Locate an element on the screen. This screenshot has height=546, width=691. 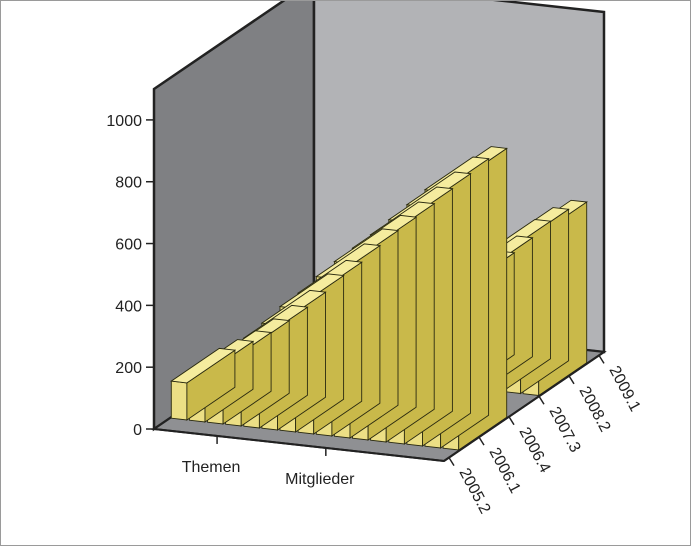
bar-face is located at coordinates (179, 400).